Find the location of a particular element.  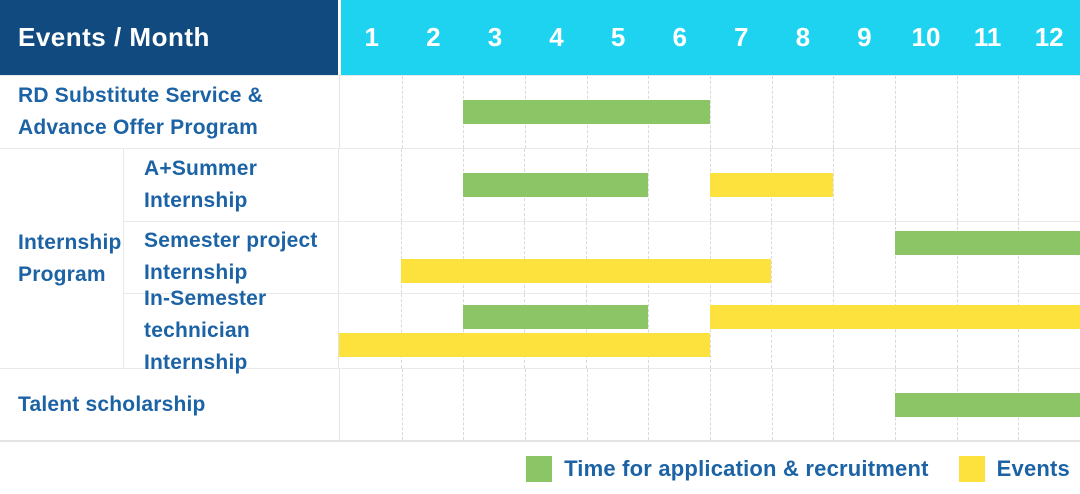

row-label-in-semester: In-Semester technician Internship is located at coordinates (231, 330).